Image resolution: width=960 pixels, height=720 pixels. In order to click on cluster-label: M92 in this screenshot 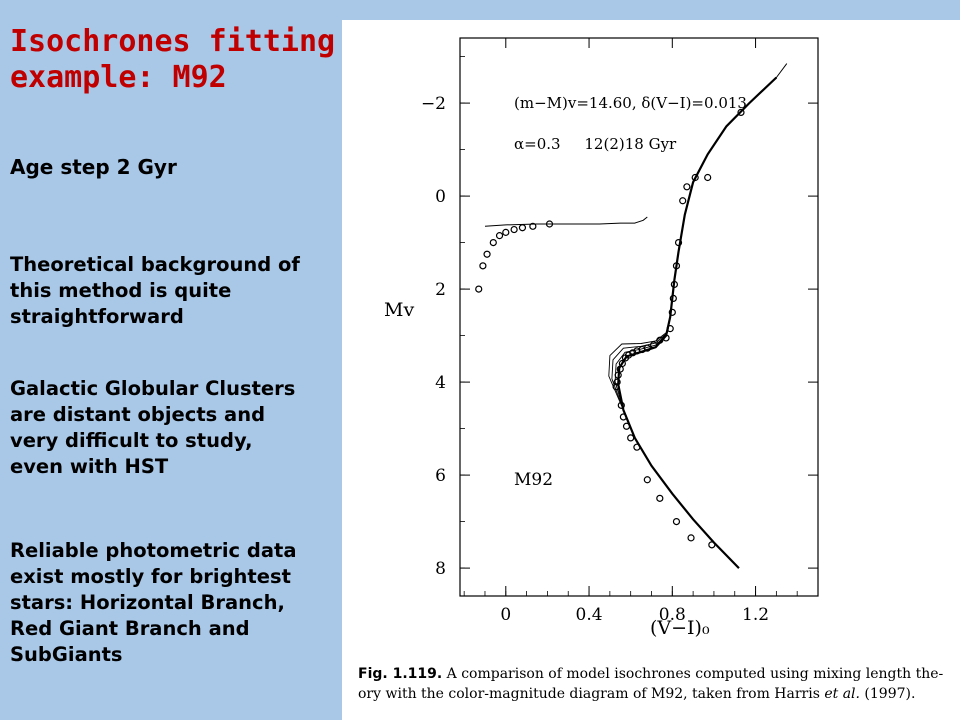, I will do `click(533, 480)`.